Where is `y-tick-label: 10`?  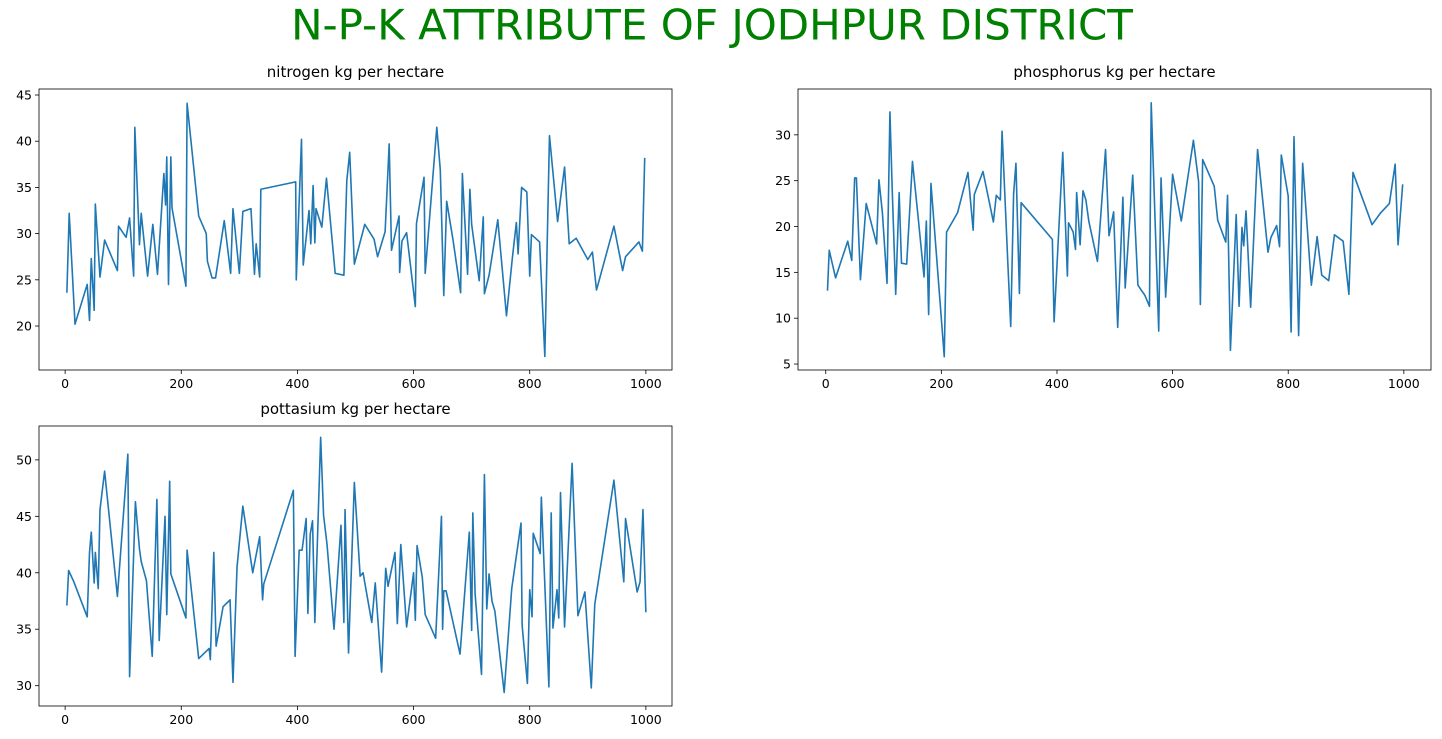 y-tick-label: 10 is located at coordinates (783, 318).